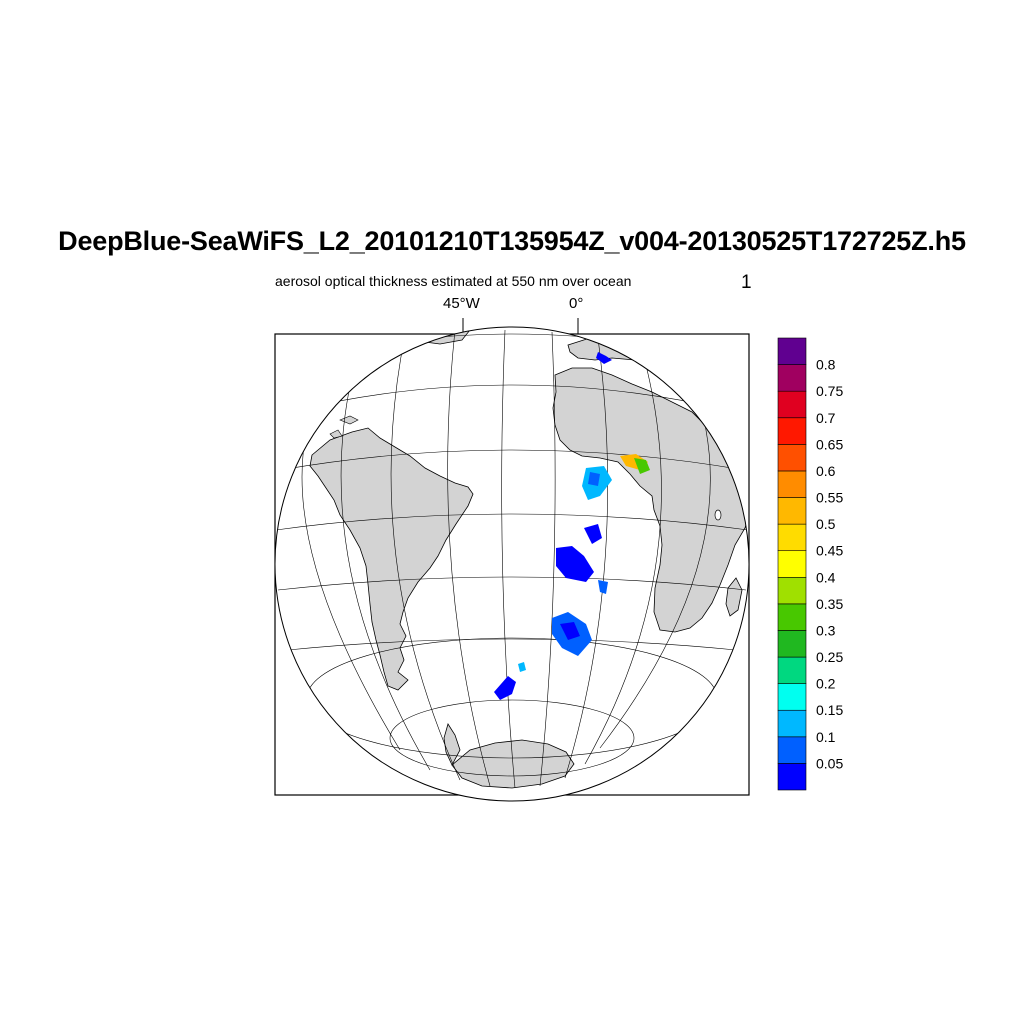 The image size is (1024, 1024). Describe the element at coordinates (829, 391) in the screenshot. I see `colorbar-label: 0.75` at that location.